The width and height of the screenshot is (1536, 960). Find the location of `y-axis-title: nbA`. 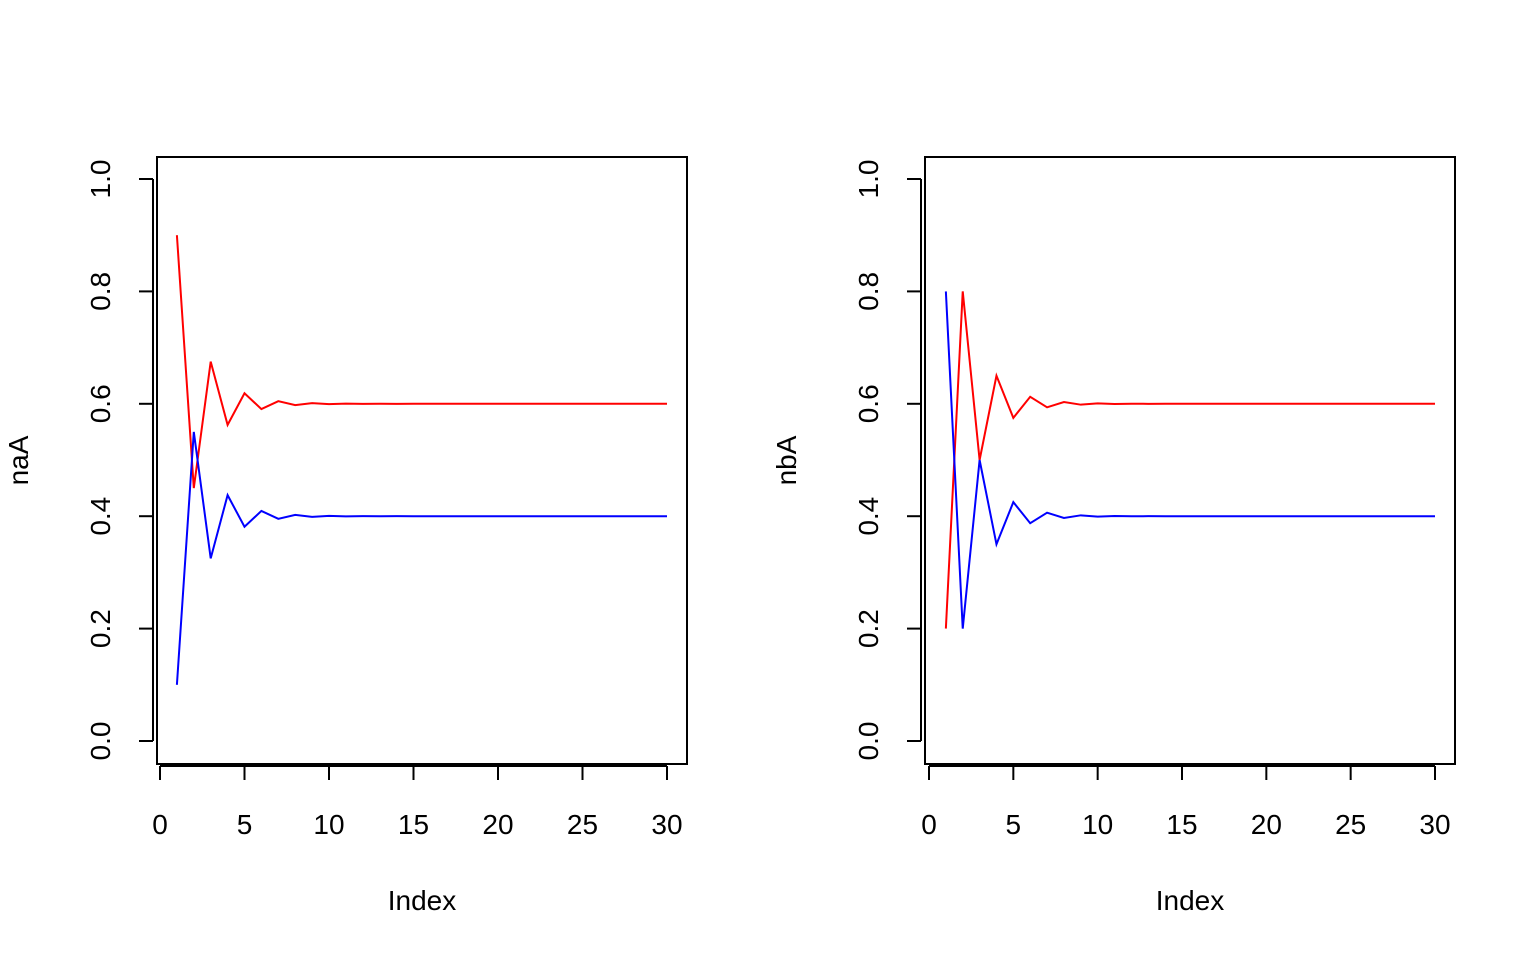

y-axis-title: nbA is located at coordinates (786, 460).